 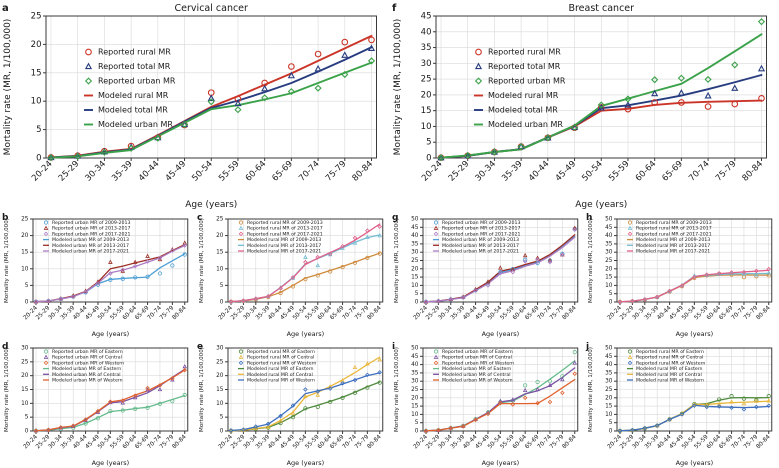 What do you see at coordinates (565, 171) in the screenshot?
I see `svg-text: 45-49` at bounding box center [565, 171].